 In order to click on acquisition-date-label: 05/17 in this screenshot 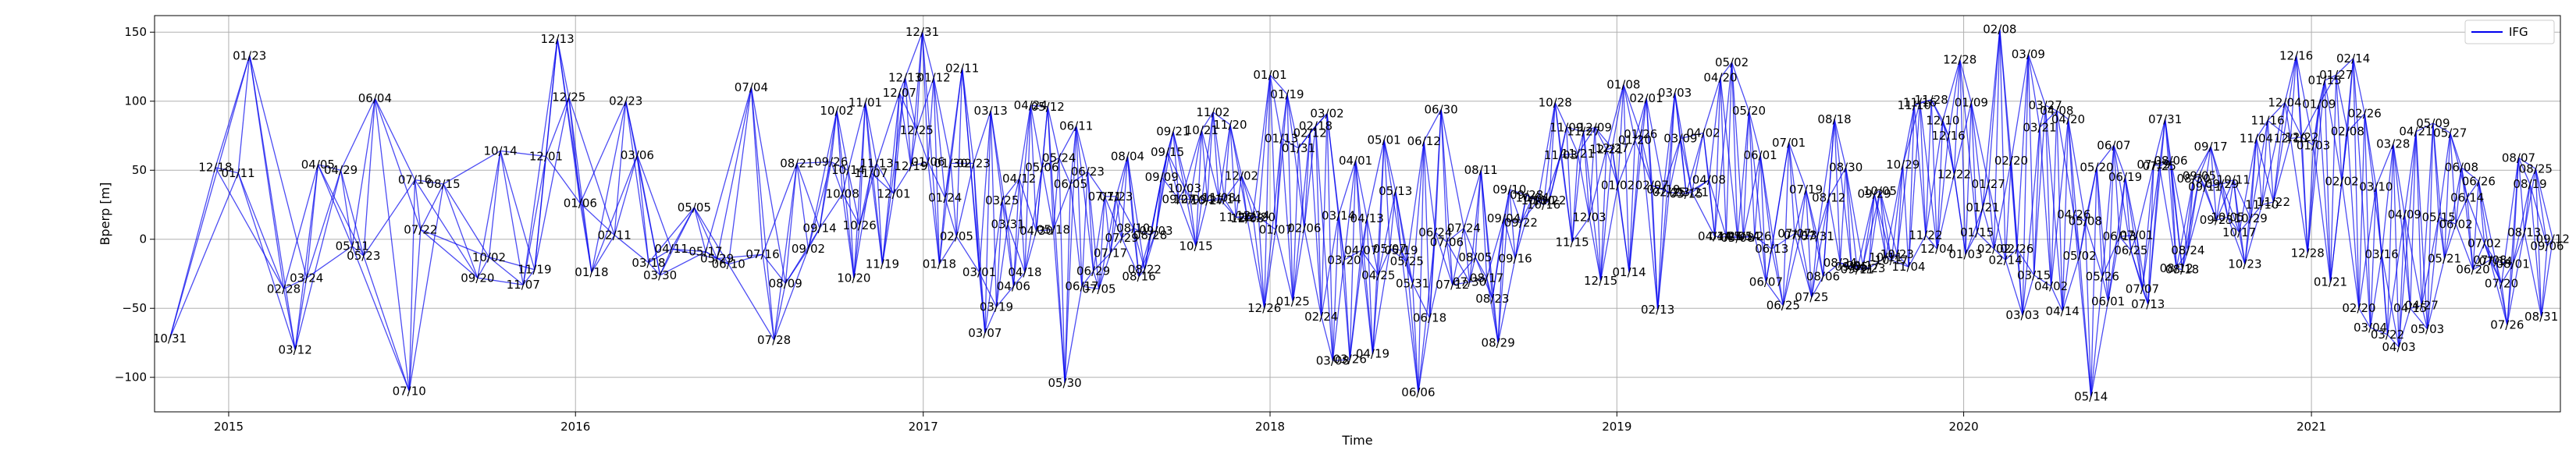, I will do `click(705, 252)`.